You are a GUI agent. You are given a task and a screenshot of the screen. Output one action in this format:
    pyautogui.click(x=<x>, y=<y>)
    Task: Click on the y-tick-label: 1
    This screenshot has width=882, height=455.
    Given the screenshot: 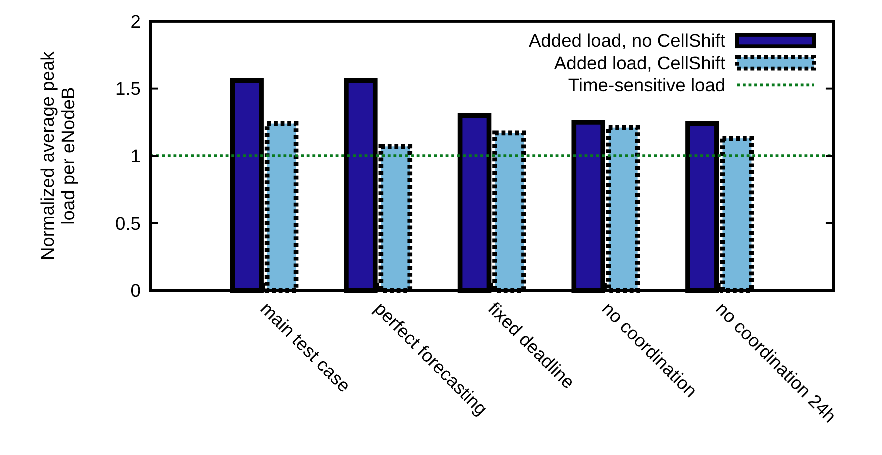 What is the action you would take?
    pyautogui.click(x=135, y=156)
    